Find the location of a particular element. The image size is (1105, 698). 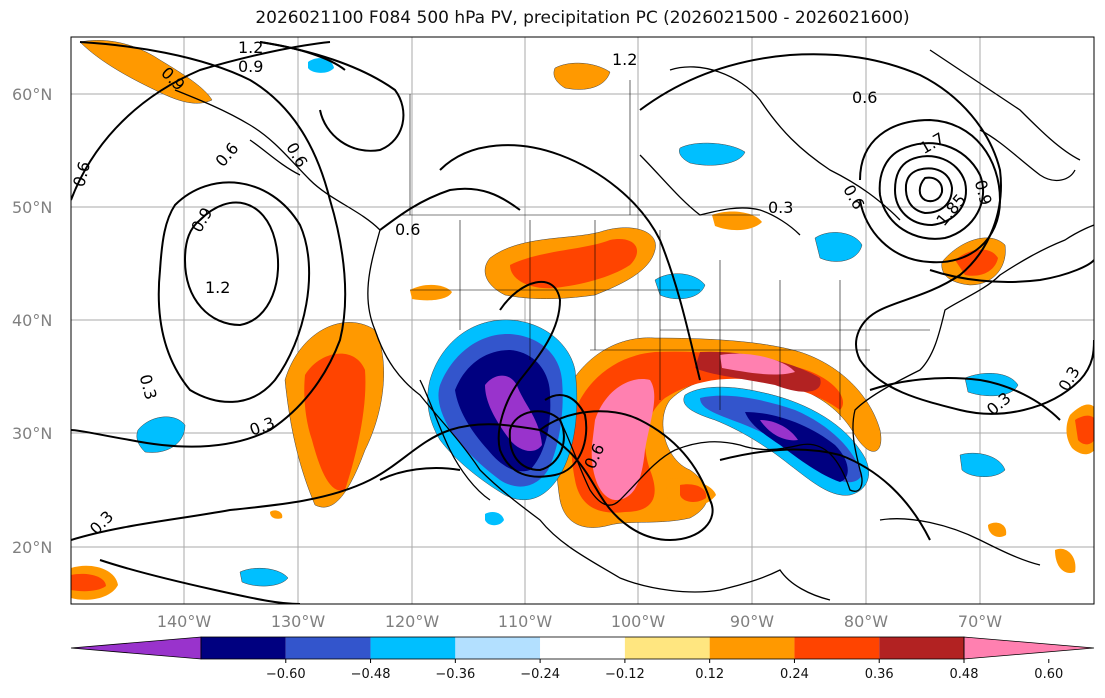

colorbar-tick-label: 0.12 is located at coordinates (709, 674).